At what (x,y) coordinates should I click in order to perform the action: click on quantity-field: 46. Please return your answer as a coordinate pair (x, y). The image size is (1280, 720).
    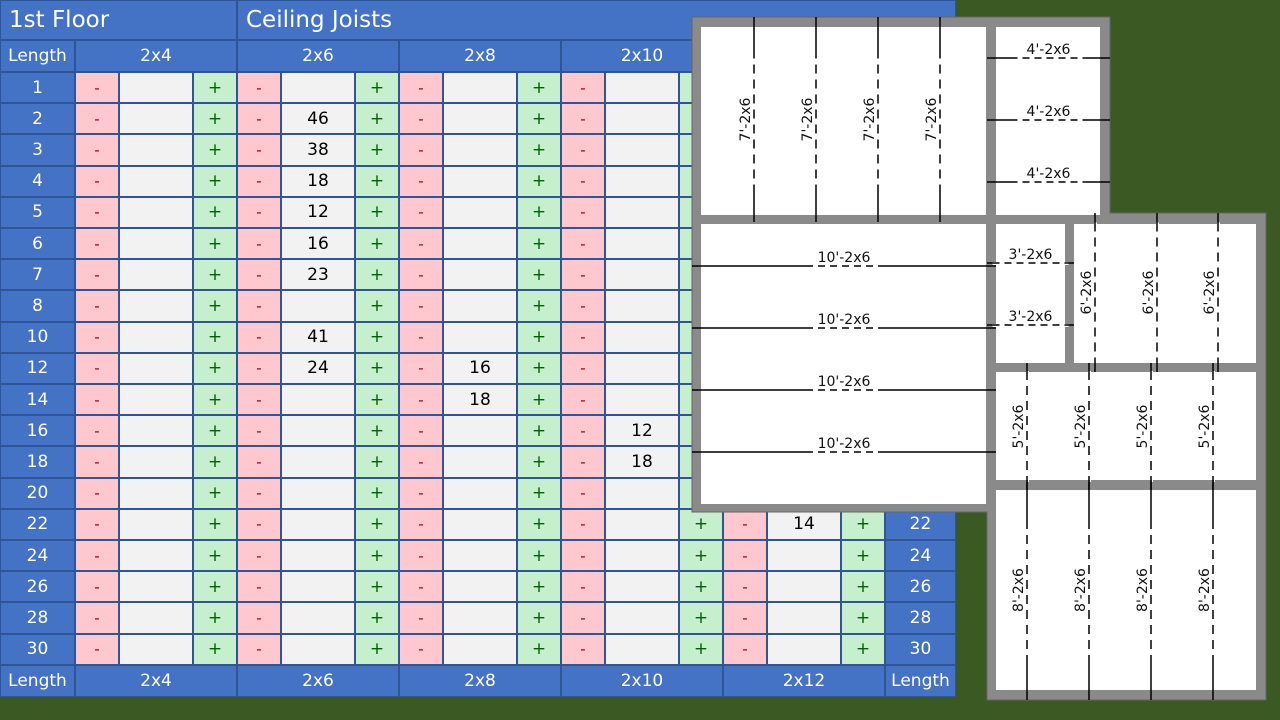
    Looking at the image, I should click on (318, 119).